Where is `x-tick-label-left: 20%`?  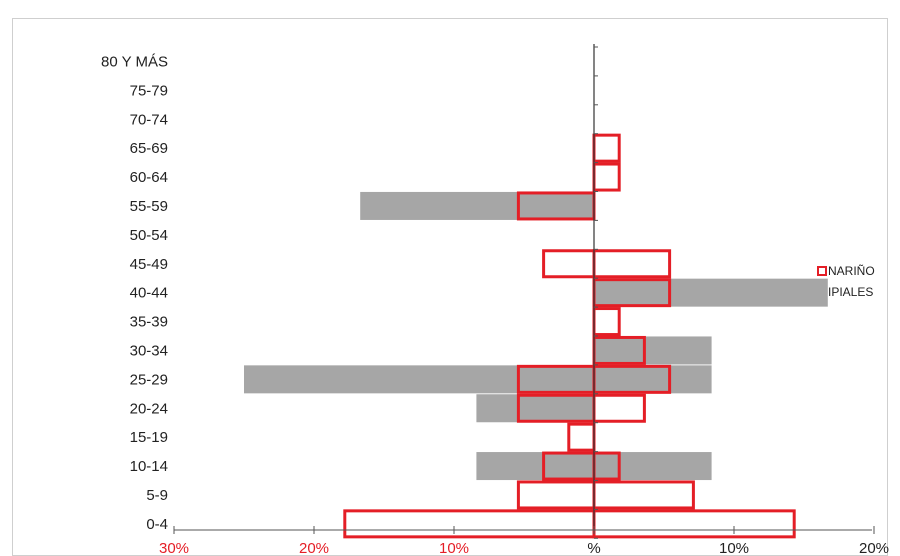
x-tick-label-left: 20% is located at coordinates (314, 548).